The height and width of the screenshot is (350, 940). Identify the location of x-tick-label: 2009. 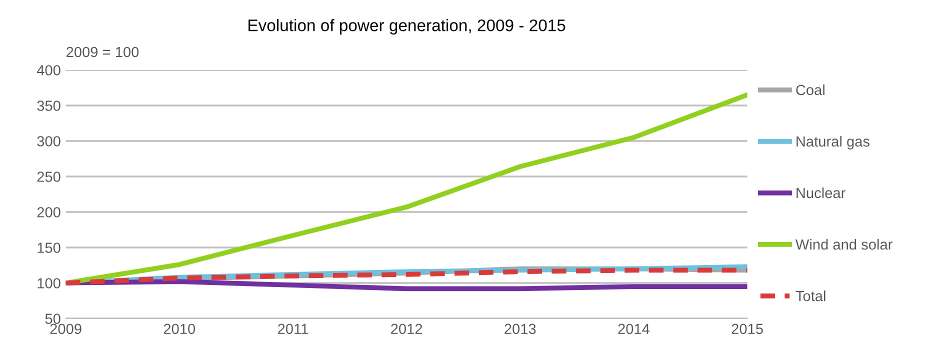
(66, 329).